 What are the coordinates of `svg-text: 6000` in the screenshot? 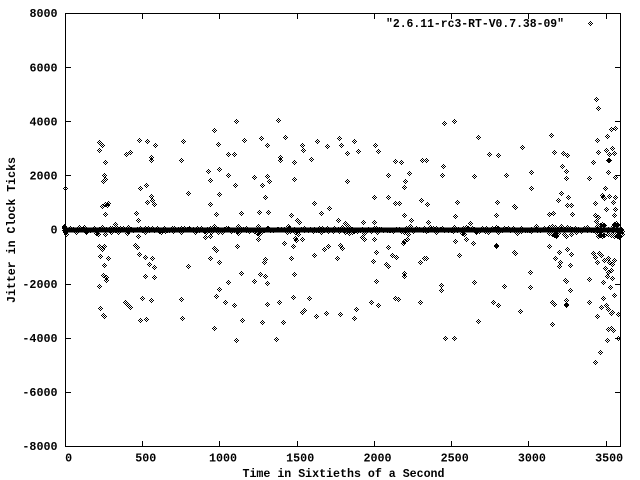 It's located at (43, 68).